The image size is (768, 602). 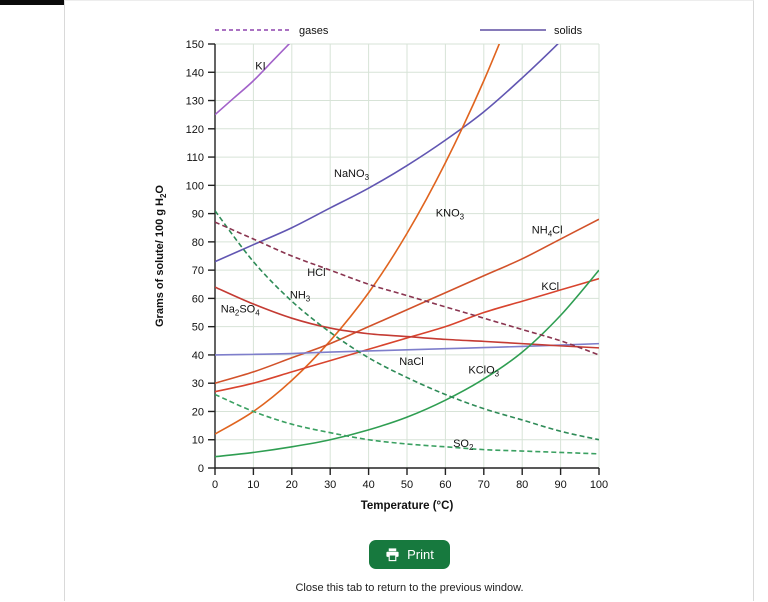 I want to click on curve-NH4Cl, so click(x=407, y=301).